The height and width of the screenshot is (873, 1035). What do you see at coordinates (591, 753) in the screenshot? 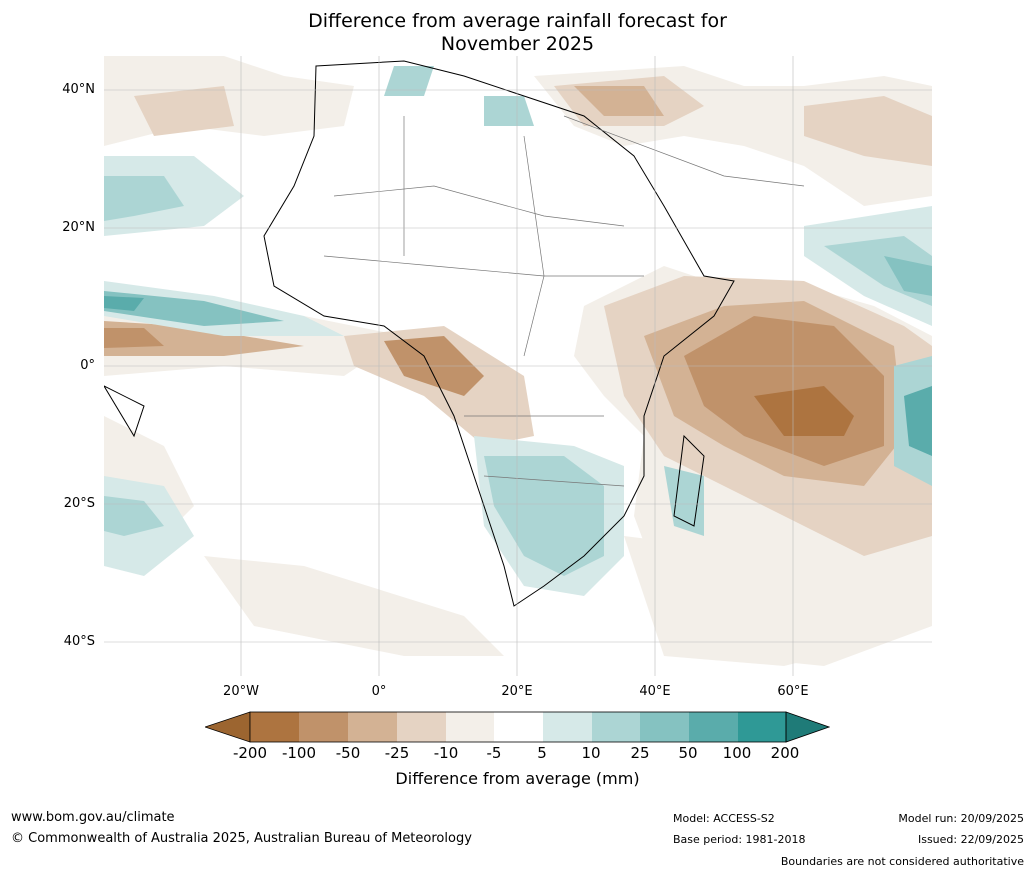
I see `legend-tick-7: 10` at bounding box center [591, 753].